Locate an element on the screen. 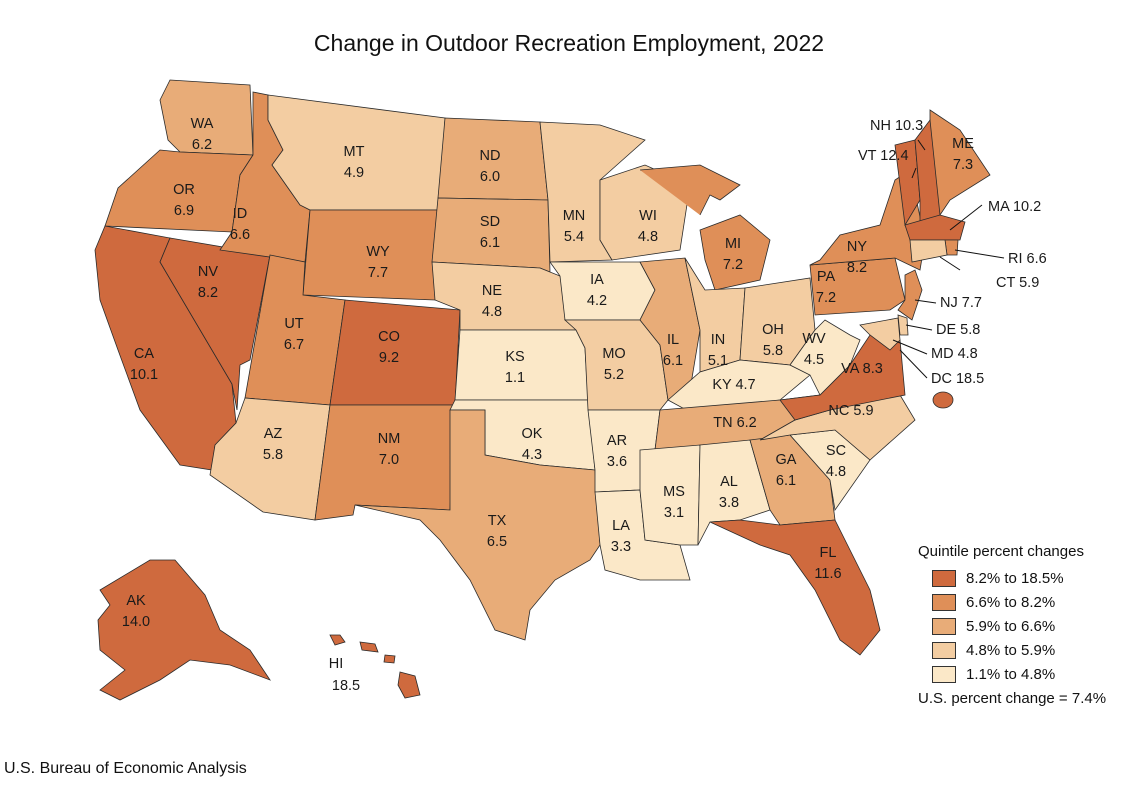  state-value-wa: 6.2 is located at coordinates (202, 145).